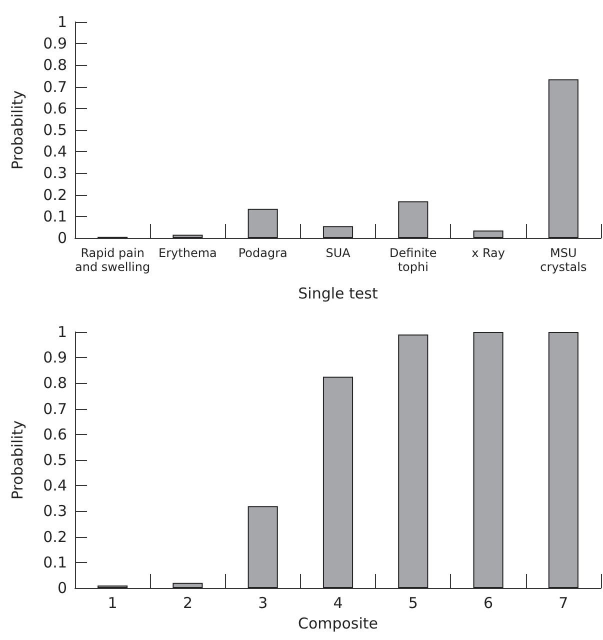 This screenshot has height=640, width=603. I want to click on x-tick-label: Rapid pain and swelling, so click(112, 260).